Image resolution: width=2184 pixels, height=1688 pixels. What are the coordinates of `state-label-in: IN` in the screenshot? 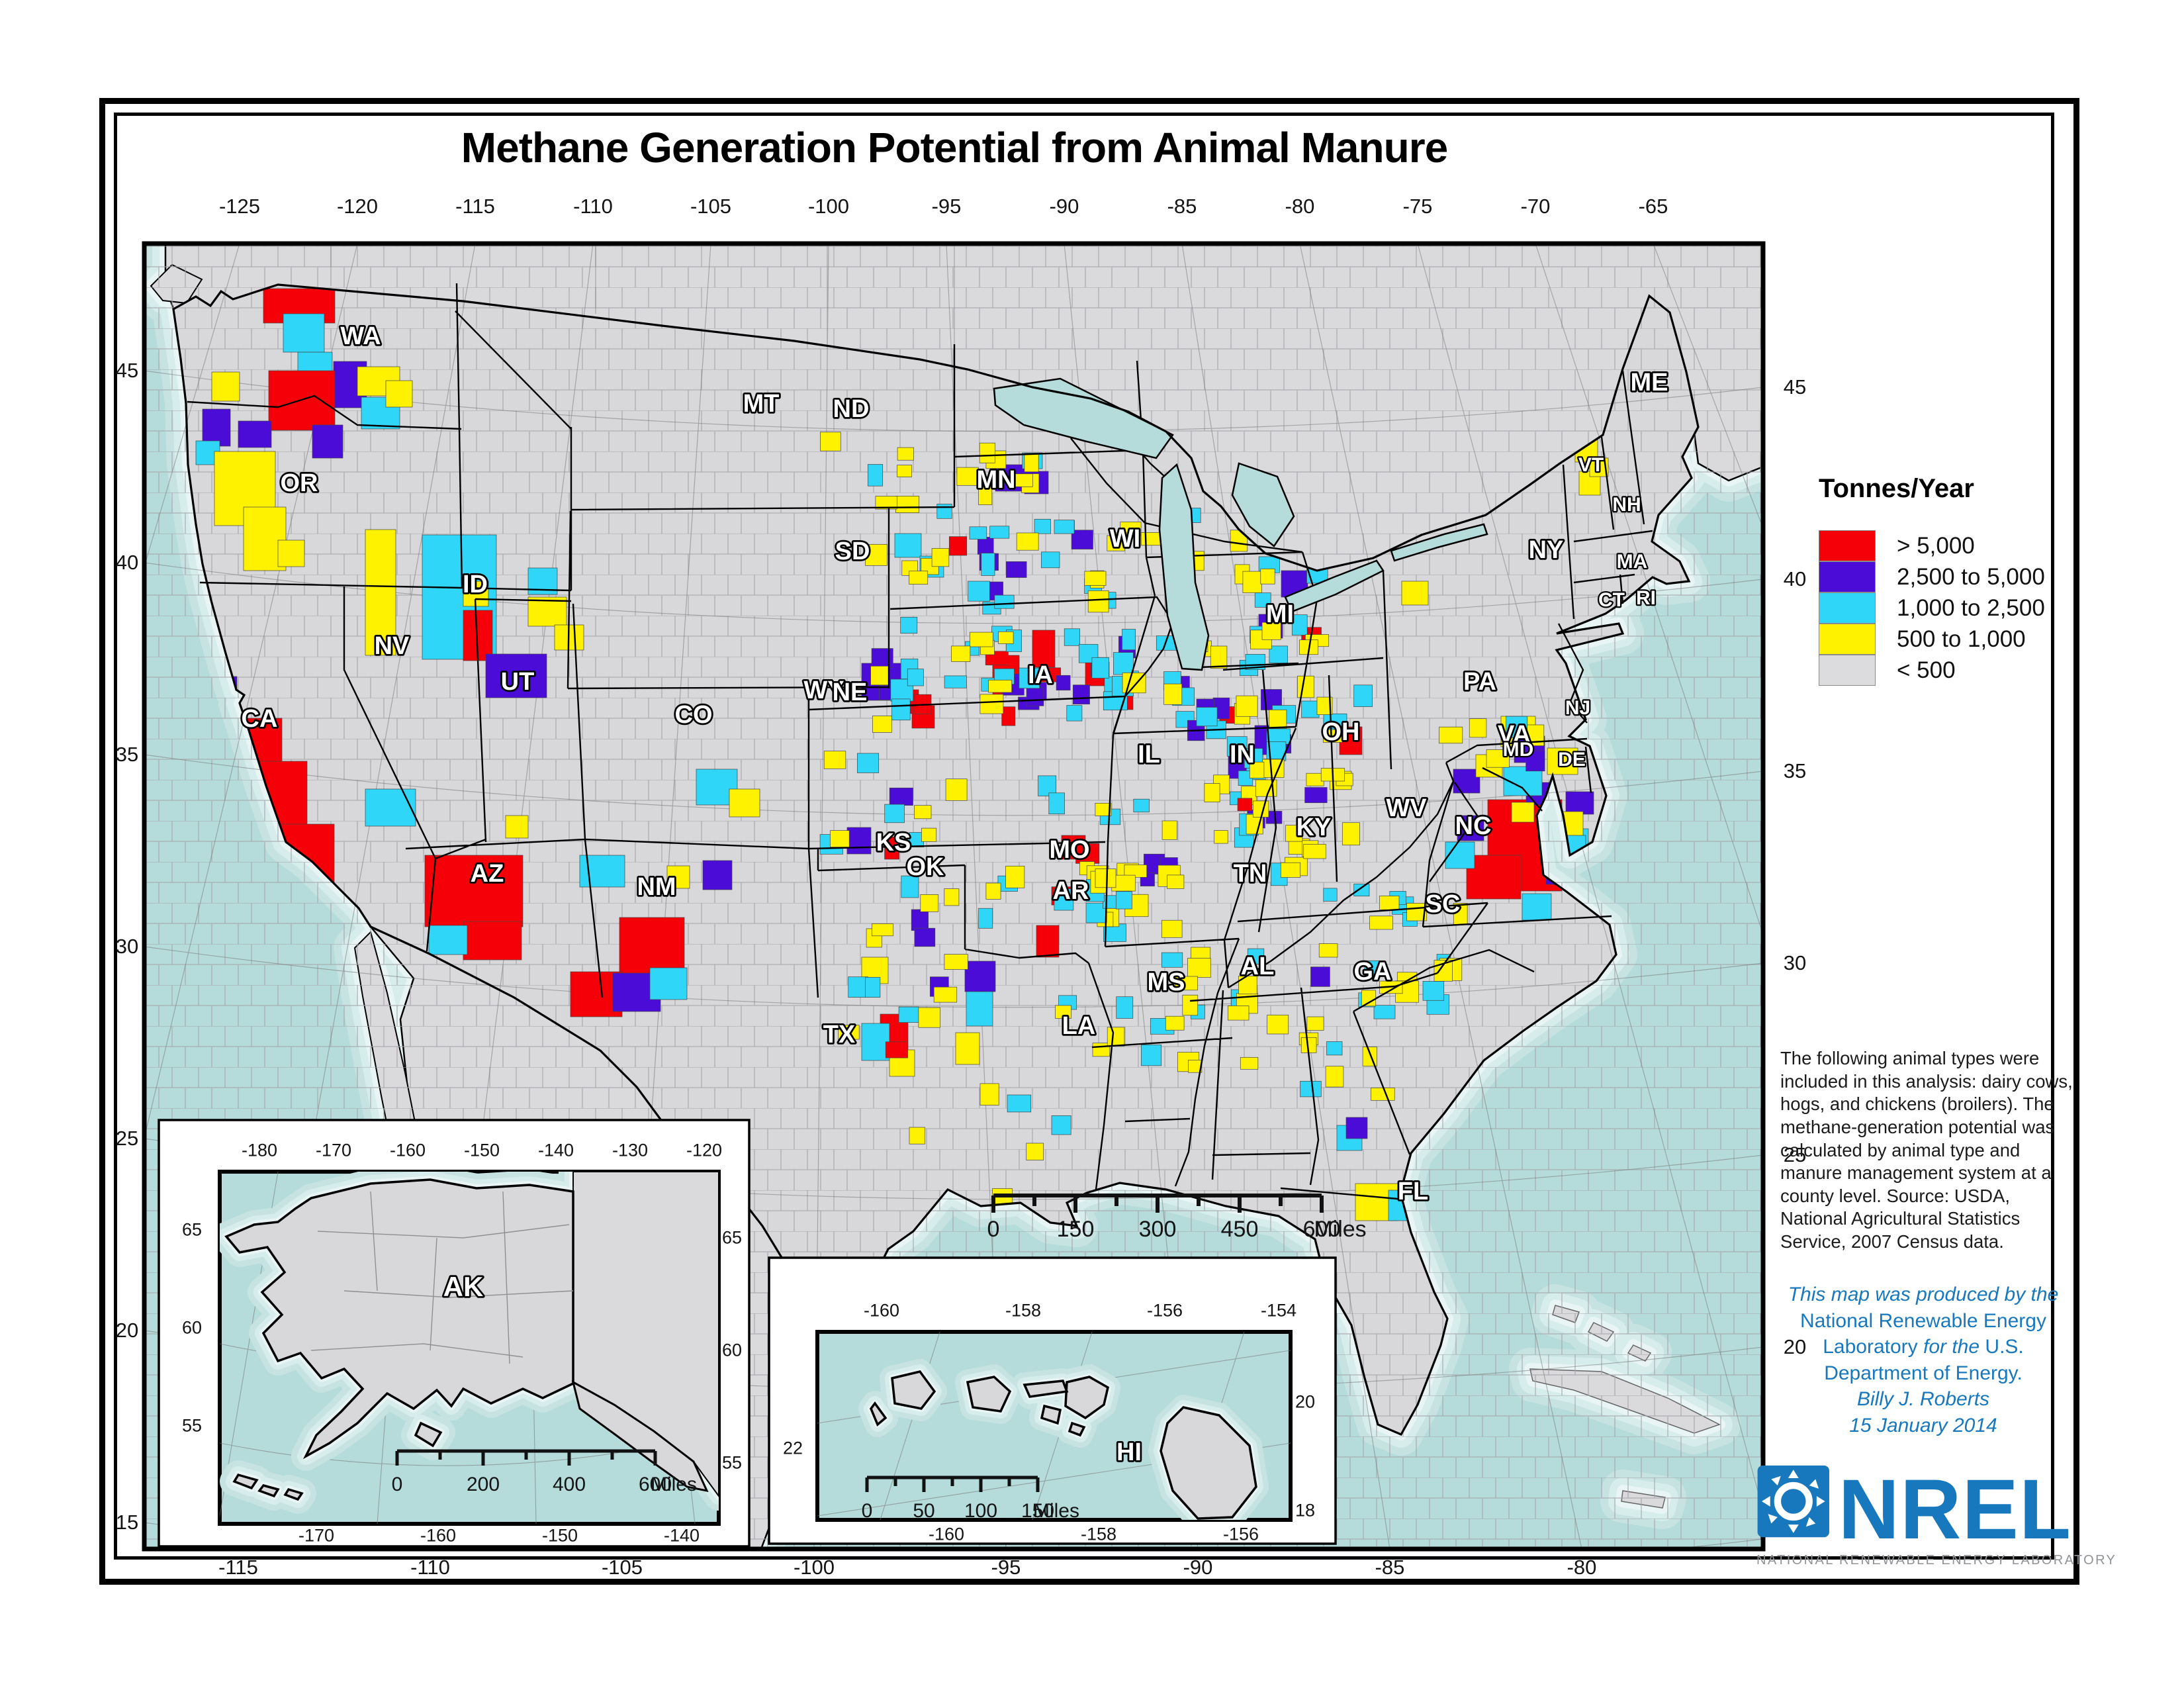 It's located at (1242, 755).